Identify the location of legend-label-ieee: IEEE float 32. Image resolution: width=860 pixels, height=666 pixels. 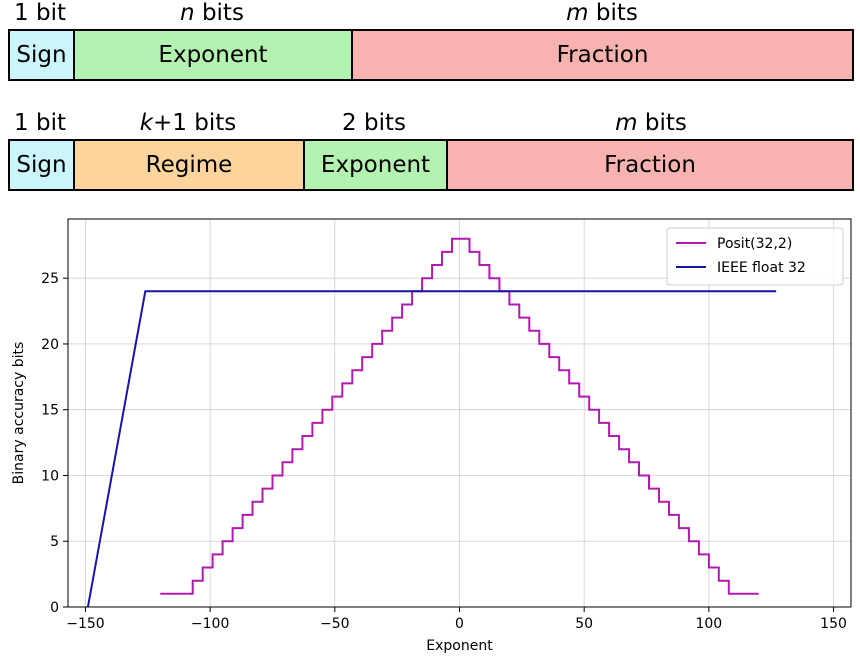
(761, 268).